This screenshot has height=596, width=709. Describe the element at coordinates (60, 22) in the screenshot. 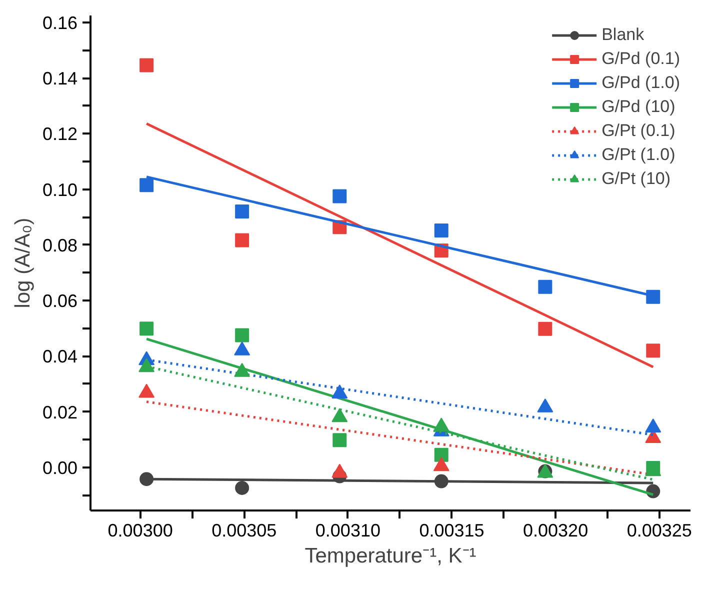

I see `y-tick-label: 0.16` at that location.